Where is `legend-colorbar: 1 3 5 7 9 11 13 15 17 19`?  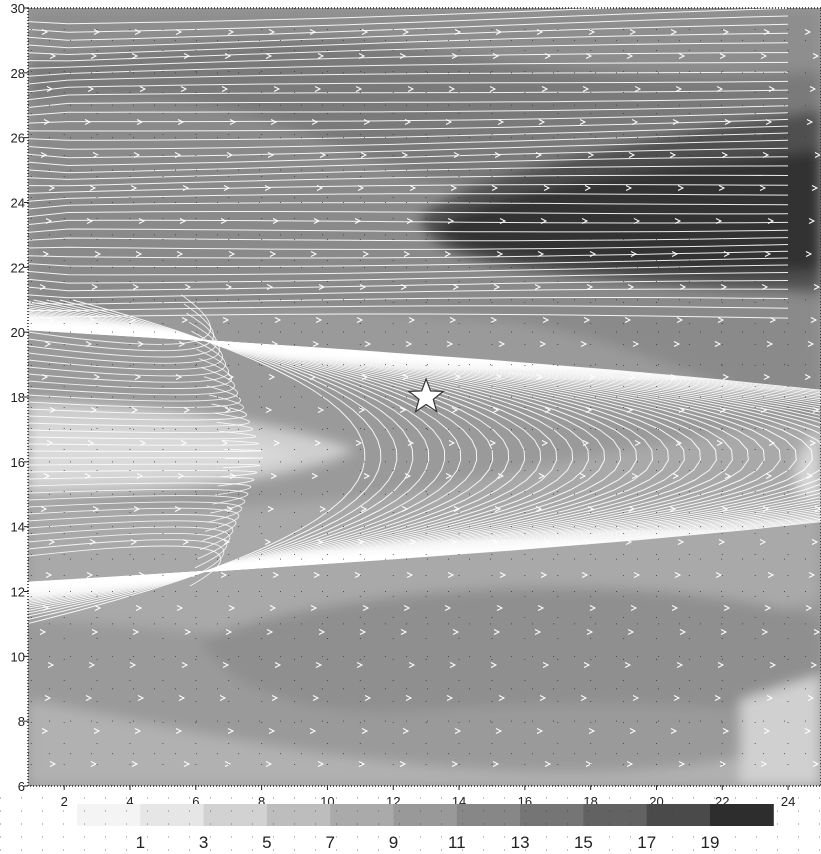 legend-colorbar: 1 3 5 7 9 11 13 15 17 19 is located at coordinates (410, 824).